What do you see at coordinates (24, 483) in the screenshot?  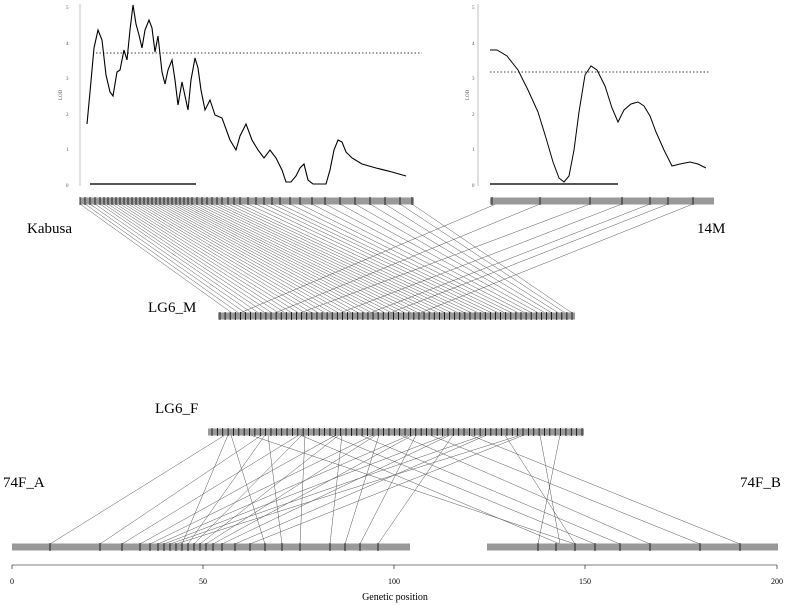 I see `label-74f-a: 74F_A` at bounding box center [24, 483].